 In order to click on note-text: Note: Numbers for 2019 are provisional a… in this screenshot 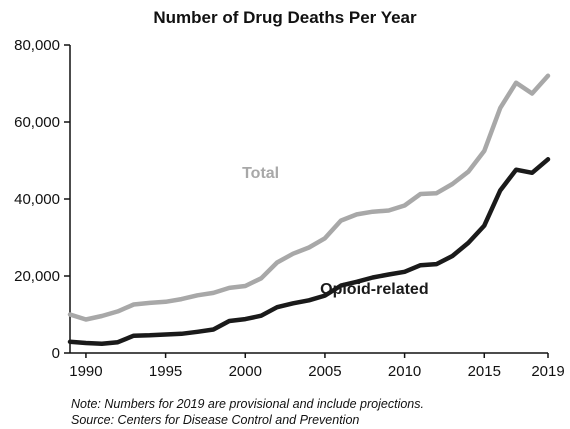, I will do `click(247, 404)`.